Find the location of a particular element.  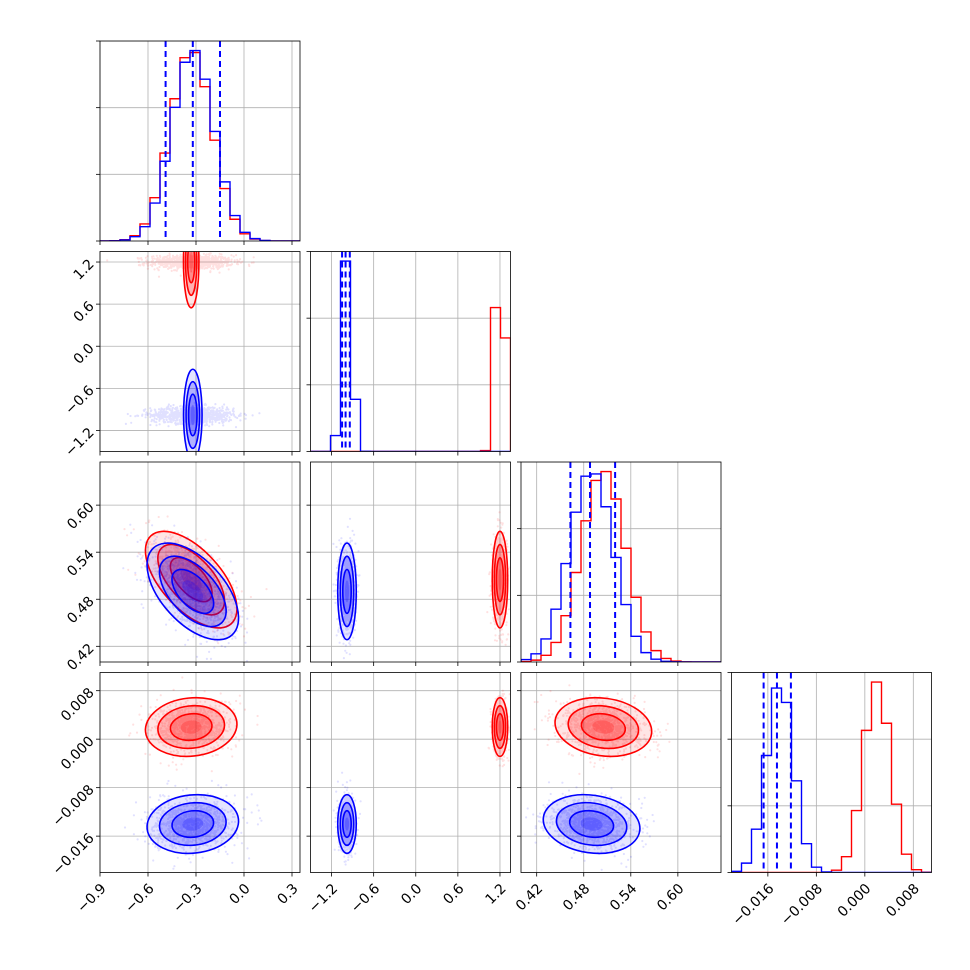

x-tick-label: 1.2 is located at coordinates (496, 894).